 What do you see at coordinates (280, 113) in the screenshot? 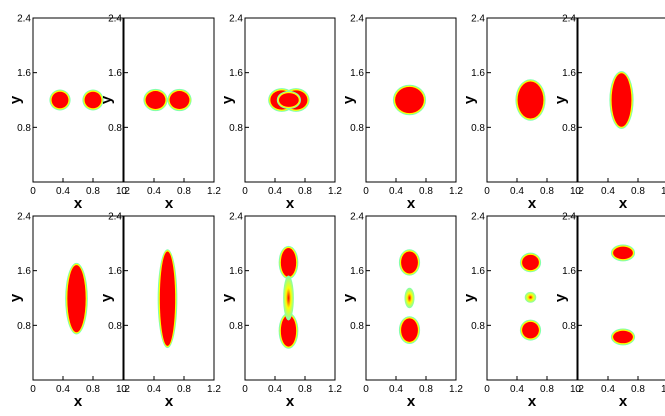
I see `panel-3: 0 0.4 0.8 1.2 0.8 1.6 2.4 x y` at bounding box center [280, 113].